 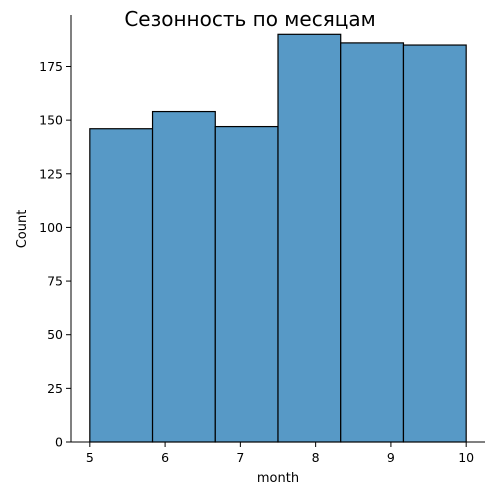 I want to click on x-tick-label: 9, so click(x=391, y=457).